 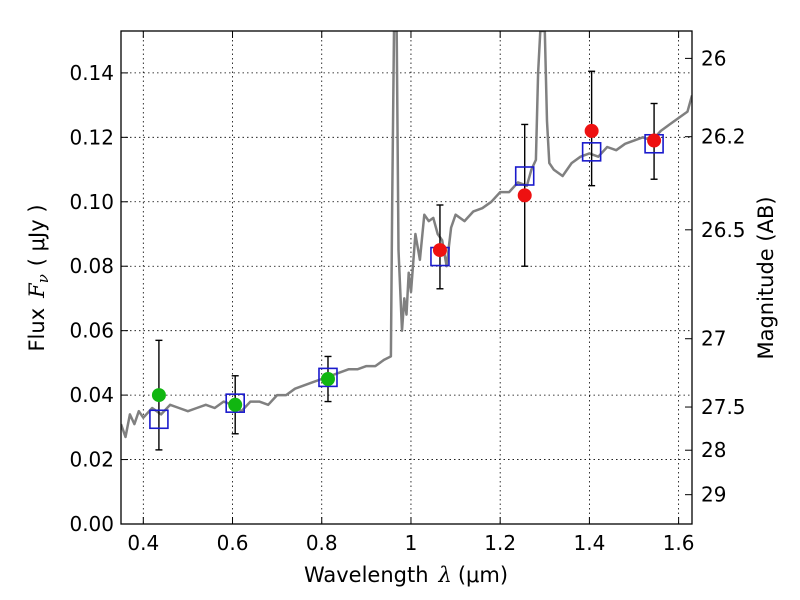 I want to click on x-axis-label-unit: (μm), so click(x=483, y=575).